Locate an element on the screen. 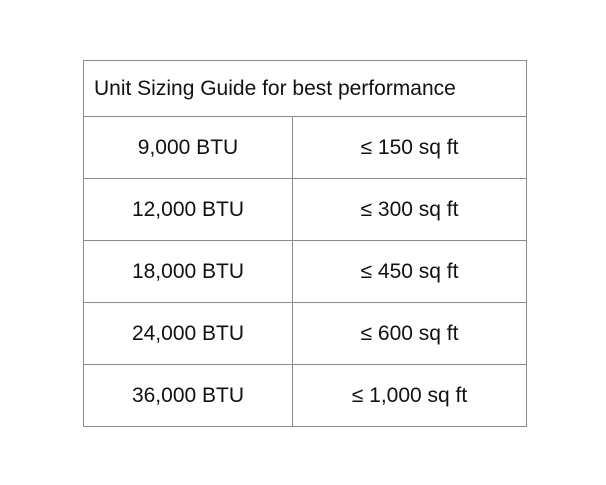 The image size is (606, 485). table-row: 12,000 BTU ≤ 300 sq ft is located at coordinates (305, 209).